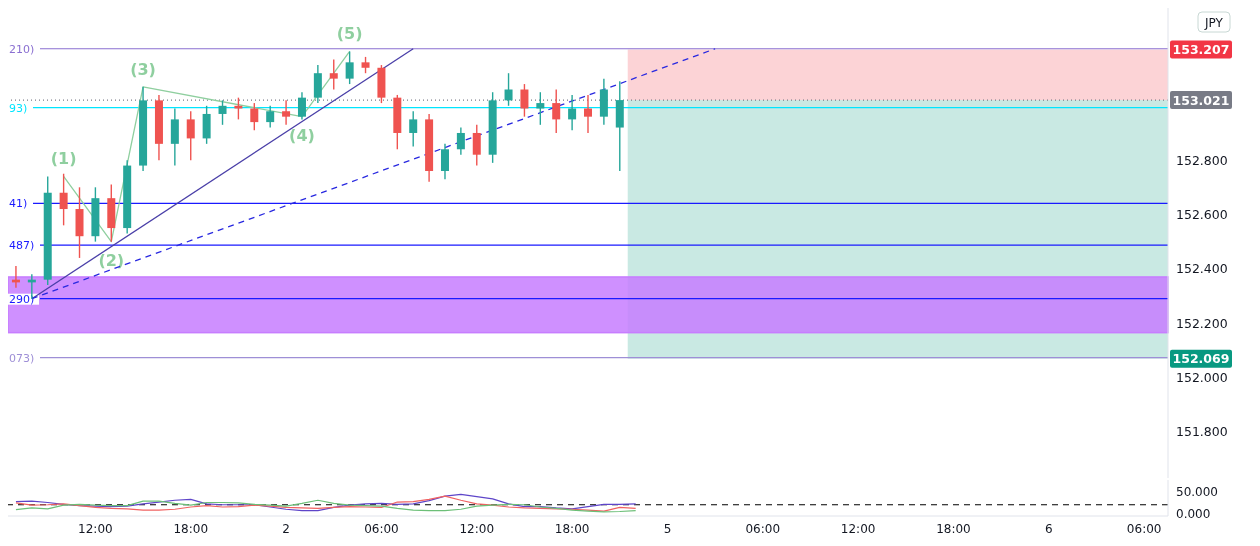  I want to click on annotation: (4), so click(302, 135).